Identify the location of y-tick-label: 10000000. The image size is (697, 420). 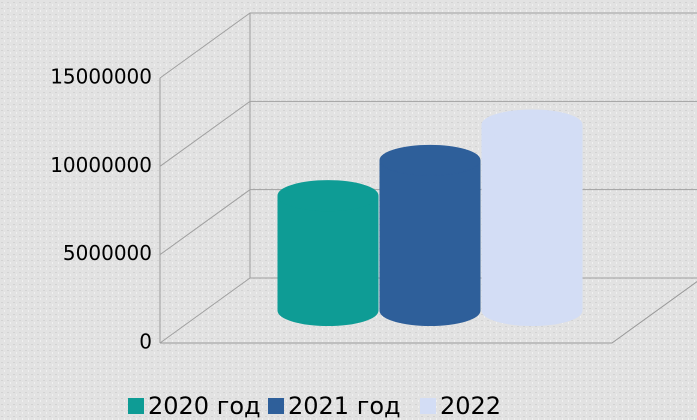
(101, 165).